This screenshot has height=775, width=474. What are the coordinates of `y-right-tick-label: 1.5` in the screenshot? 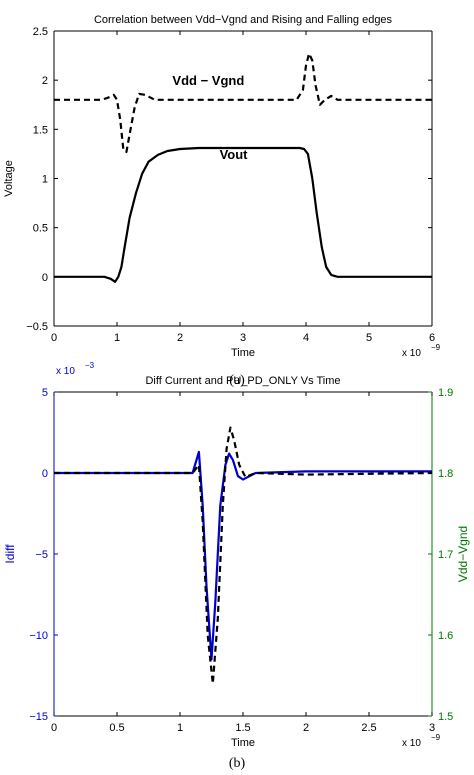 It's located at (445, 717).